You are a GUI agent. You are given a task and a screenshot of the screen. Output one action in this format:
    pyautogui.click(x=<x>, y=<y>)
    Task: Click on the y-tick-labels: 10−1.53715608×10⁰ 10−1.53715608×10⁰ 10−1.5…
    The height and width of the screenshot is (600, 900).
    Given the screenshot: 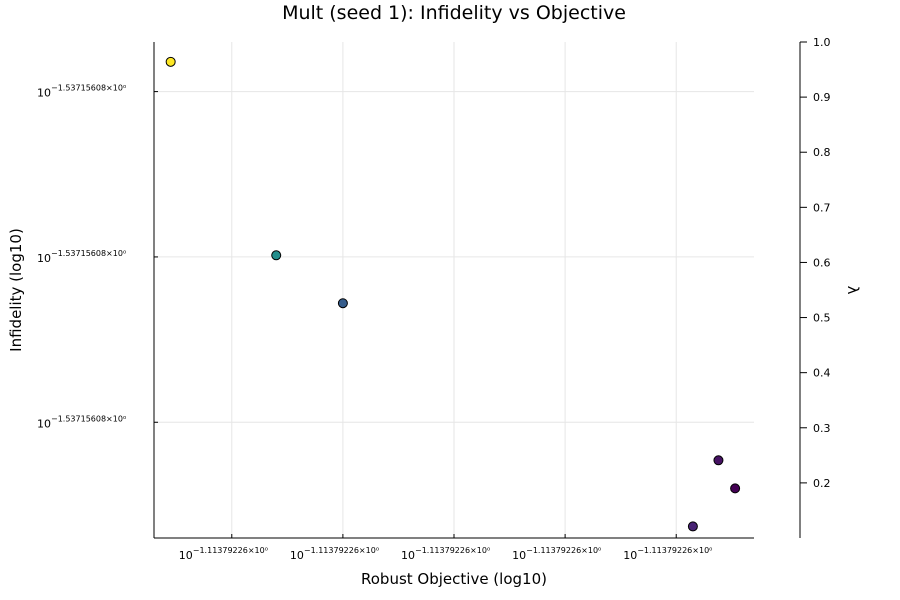 What is the action you would take?
    pyautogui.click(x=97, y=257)
    